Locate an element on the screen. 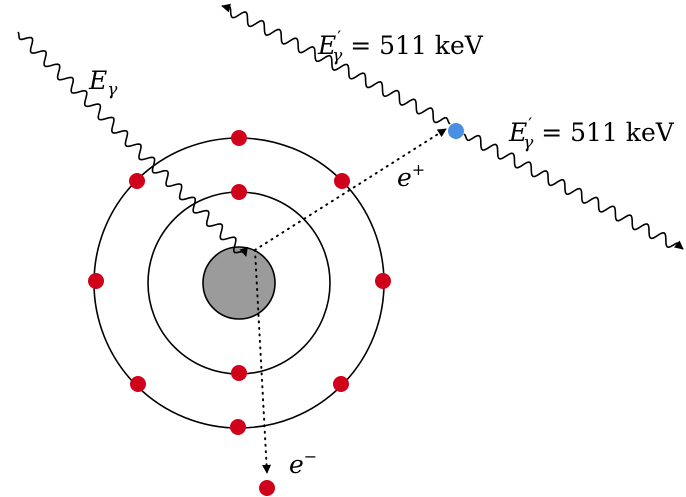 This screenshot has width=686, height=497. annihilation-photon-1-label: E′ γ = 511 keV is located at coordinates (400, 47).